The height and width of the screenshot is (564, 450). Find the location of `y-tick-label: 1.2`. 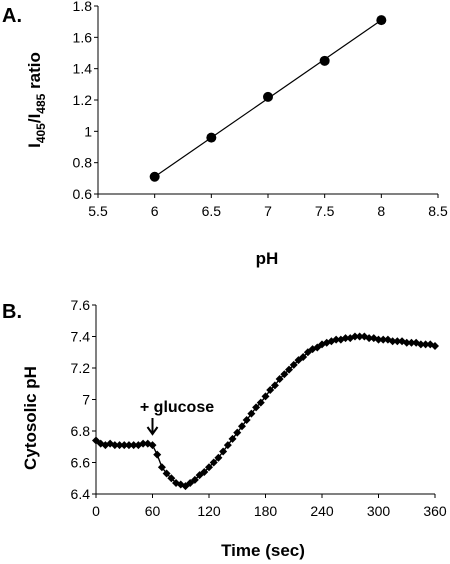

y-tick-label: 1.2 is located at coordinates (83, 100).